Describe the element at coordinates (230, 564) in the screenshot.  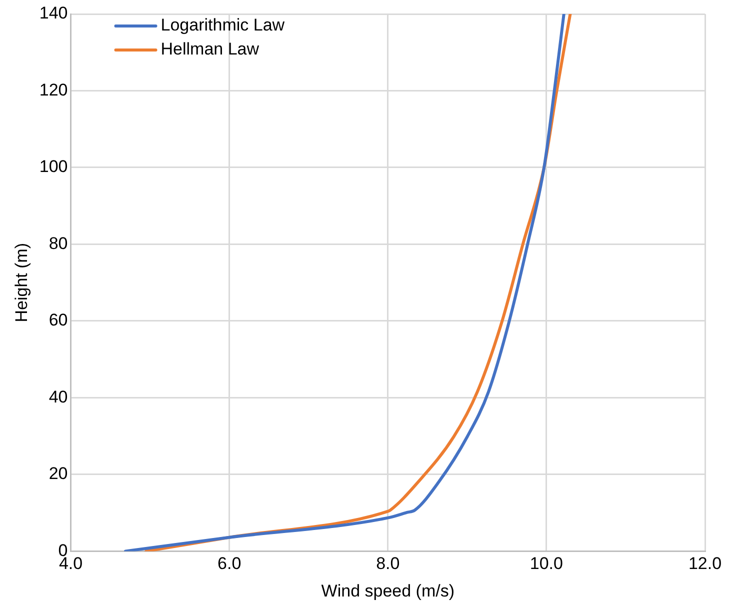
I see `x-tick-label: 6.0` at that location.